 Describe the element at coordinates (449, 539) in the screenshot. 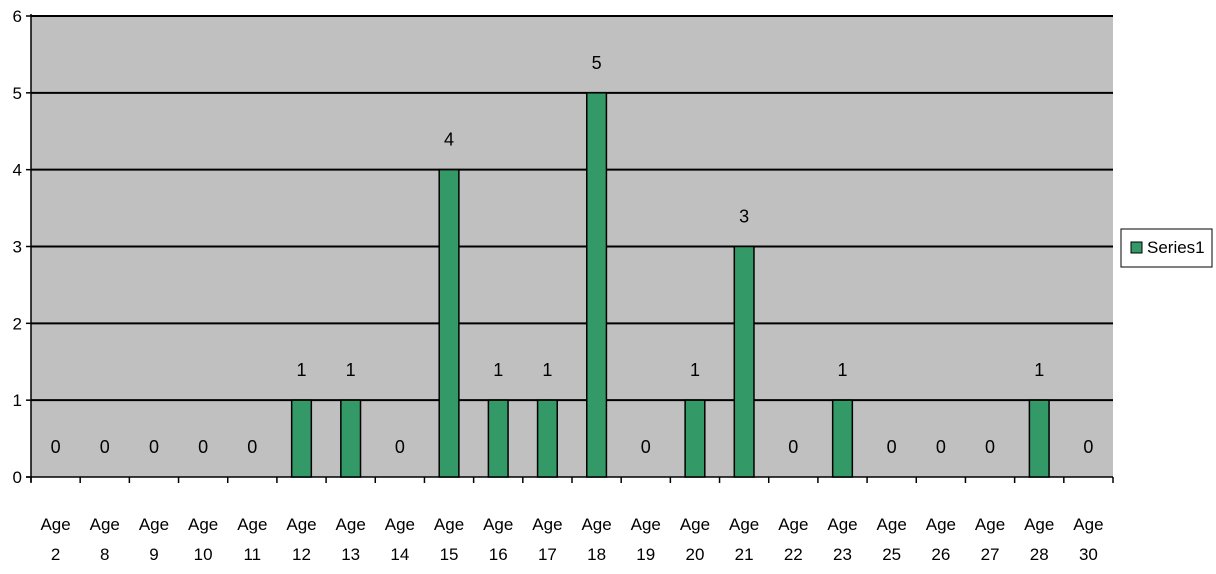

I see `x-tick-label: Age 15` at that location.